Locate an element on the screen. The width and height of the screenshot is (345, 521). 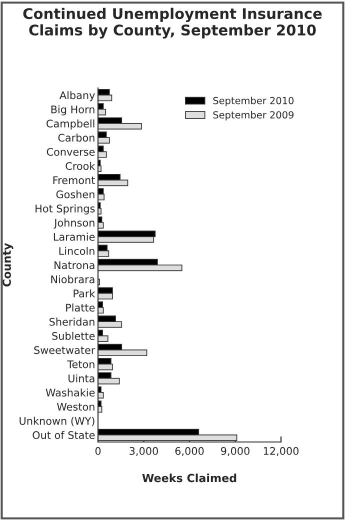
y-axis-title: County is located at coordinates (8, 265).